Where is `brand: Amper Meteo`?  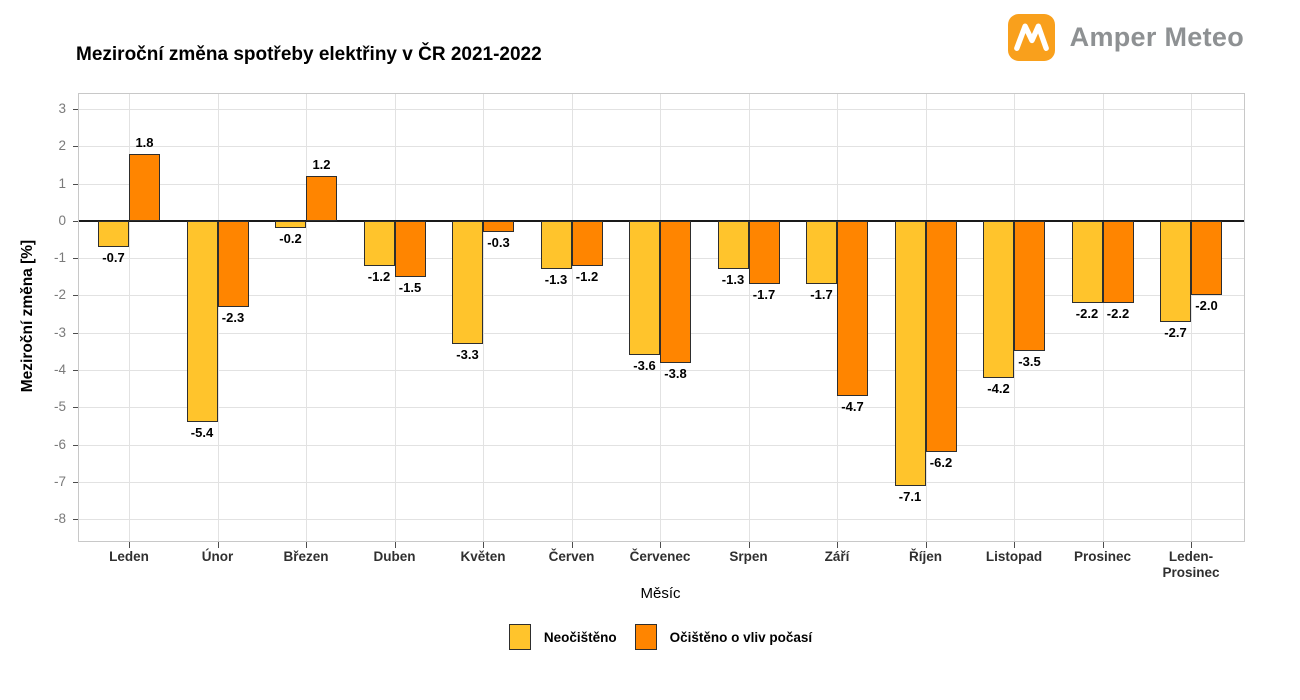 brand: Amper Meteo is located at coordinates (1125, 37).